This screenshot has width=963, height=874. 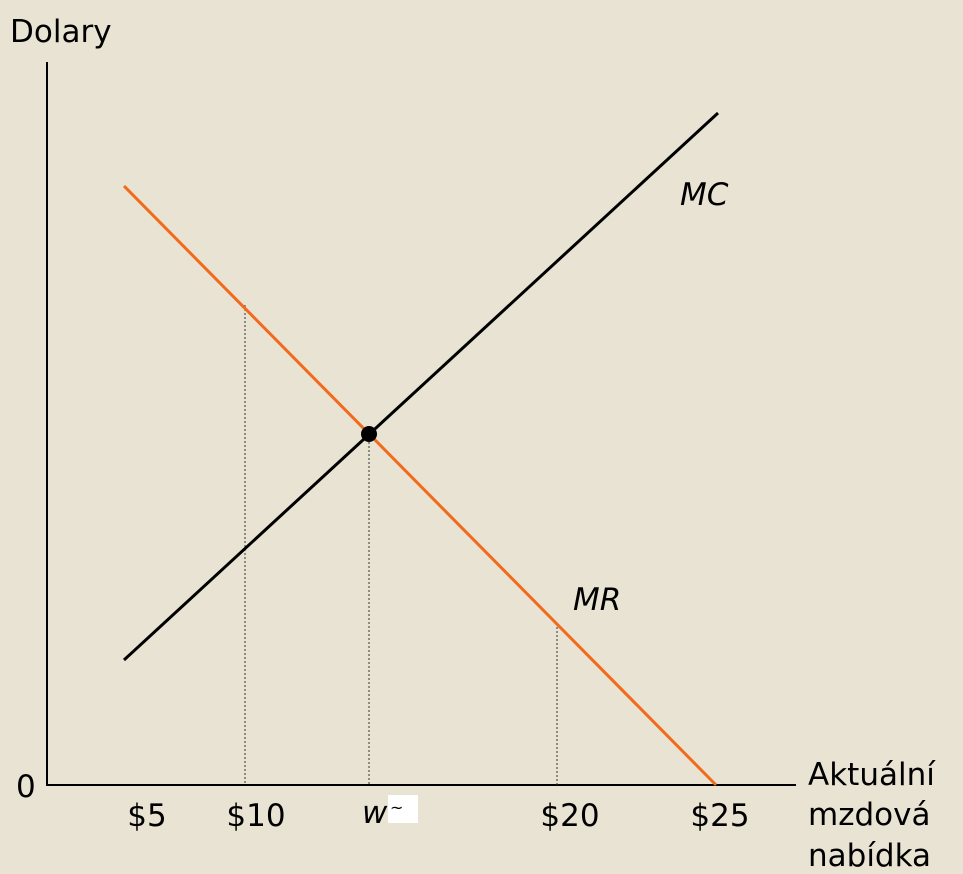 What do you see at coordinates (146, 816) in the screenshot?
I see `x-tick-label: $5` at bounding box center [146, 816].